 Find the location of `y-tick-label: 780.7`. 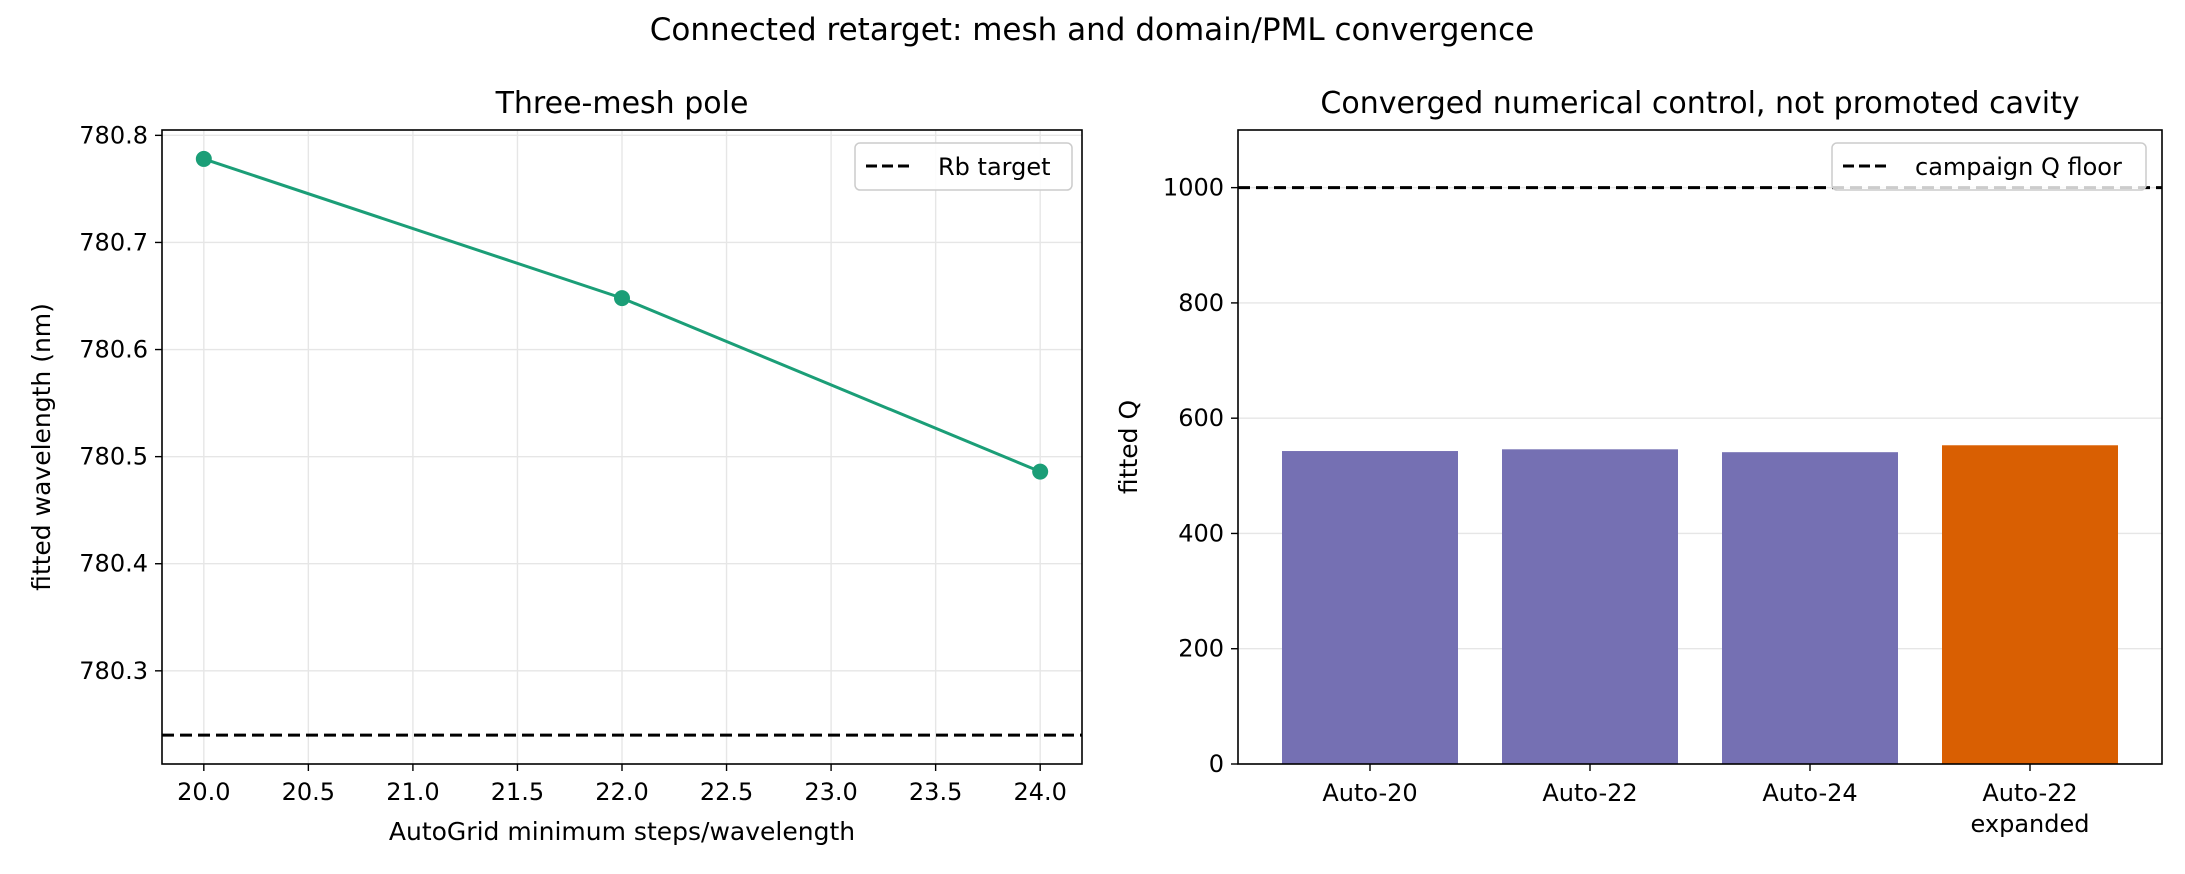

y-tick-label: 780.7 is located at coordinates (113, 242).